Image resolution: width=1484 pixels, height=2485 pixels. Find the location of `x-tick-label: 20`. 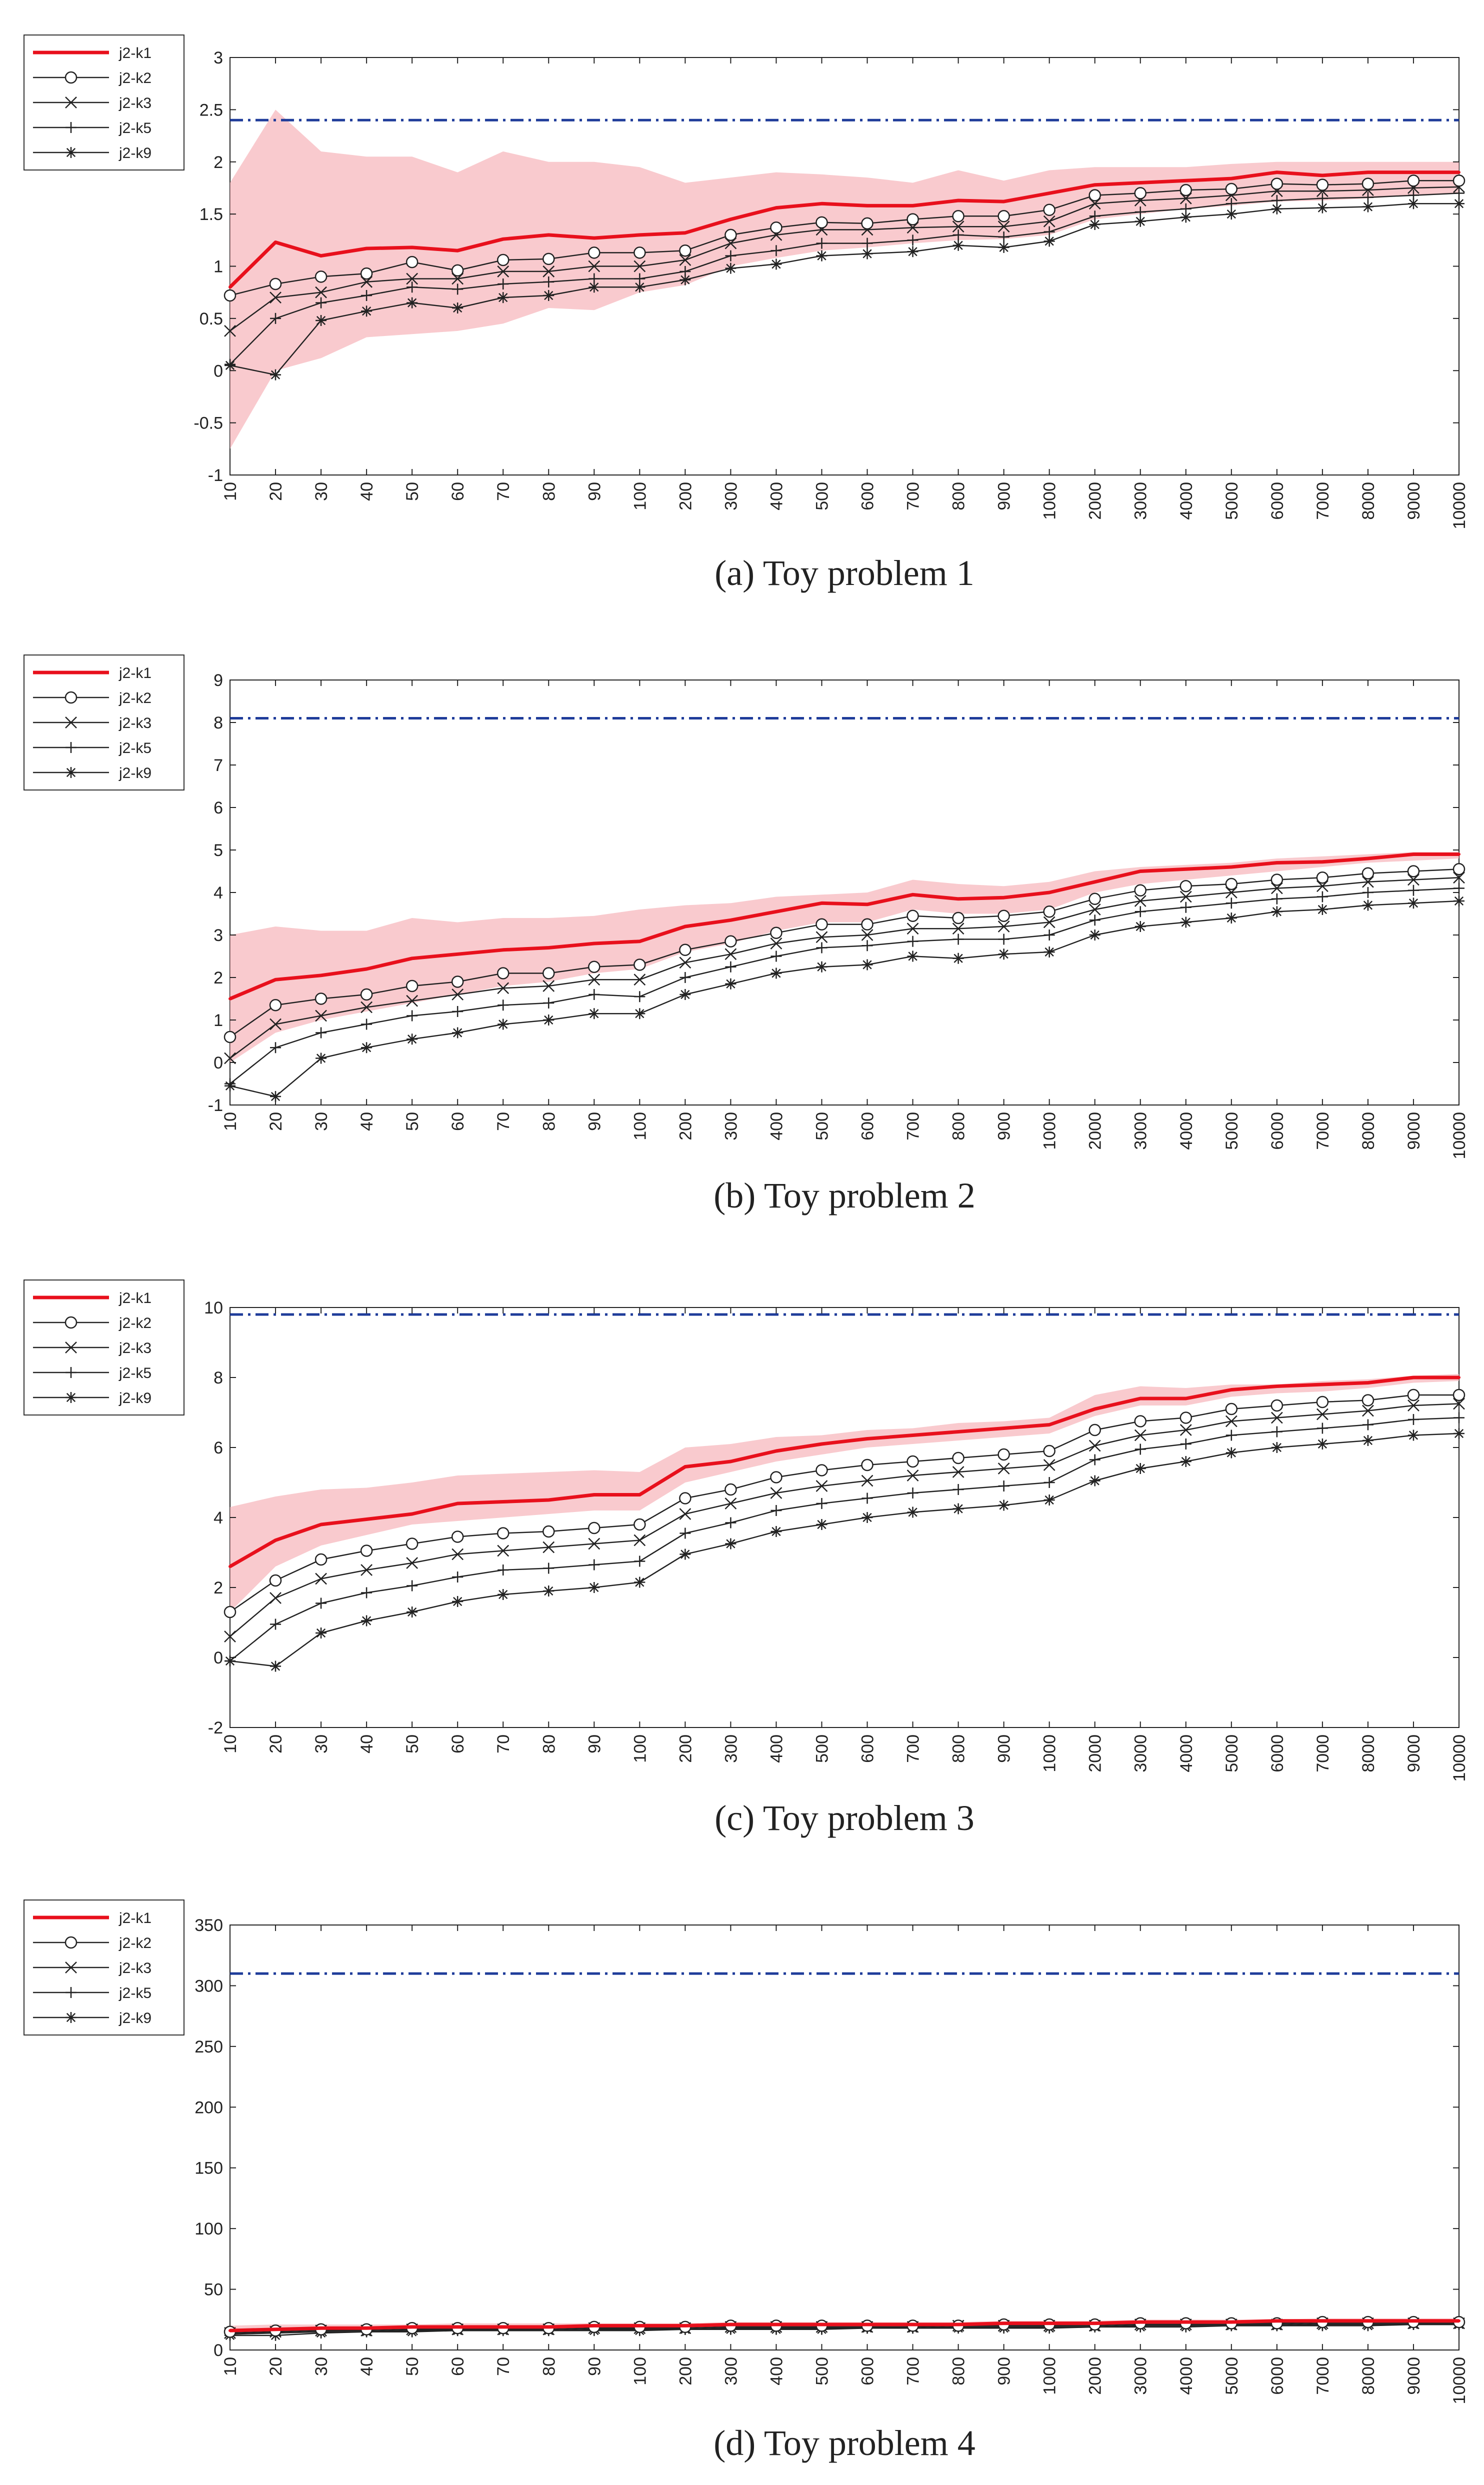

x-tick-label: 20 is located at coordinates (276, 1744).